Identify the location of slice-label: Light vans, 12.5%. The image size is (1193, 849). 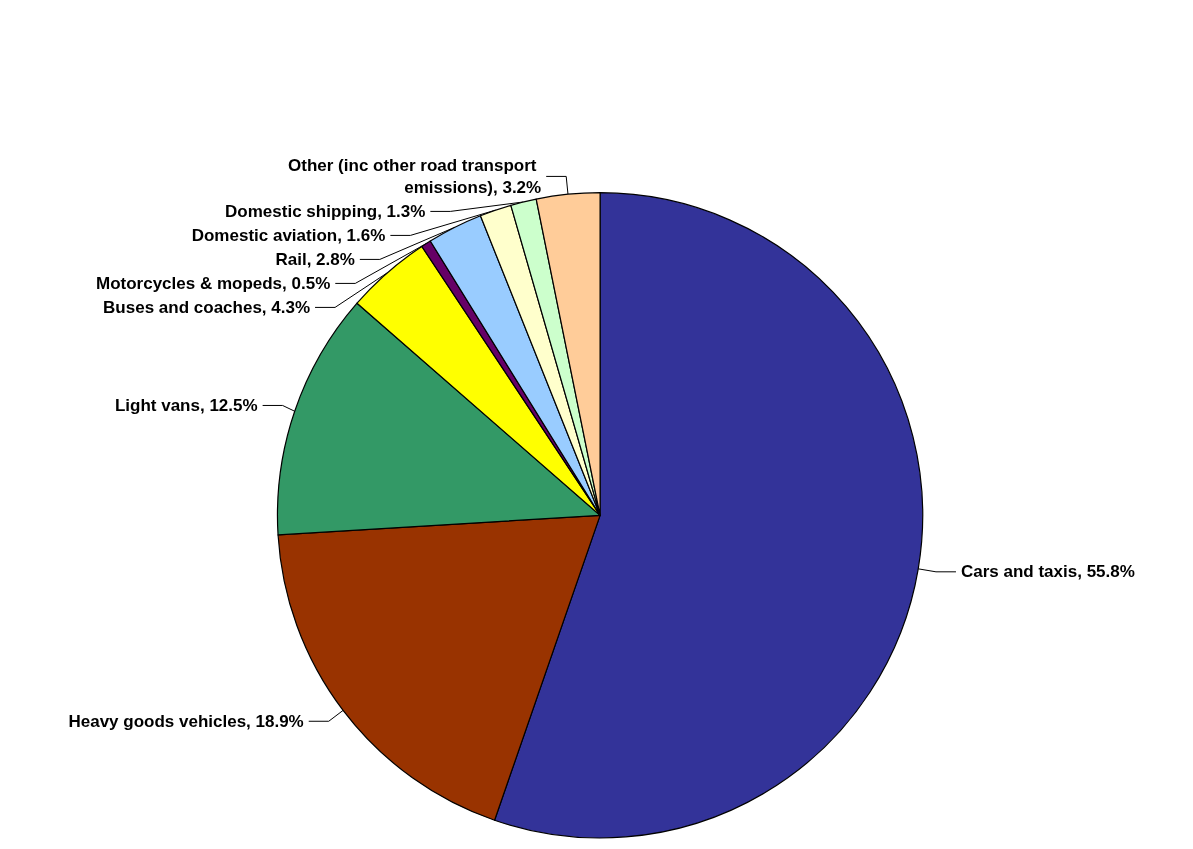
(186, 405).